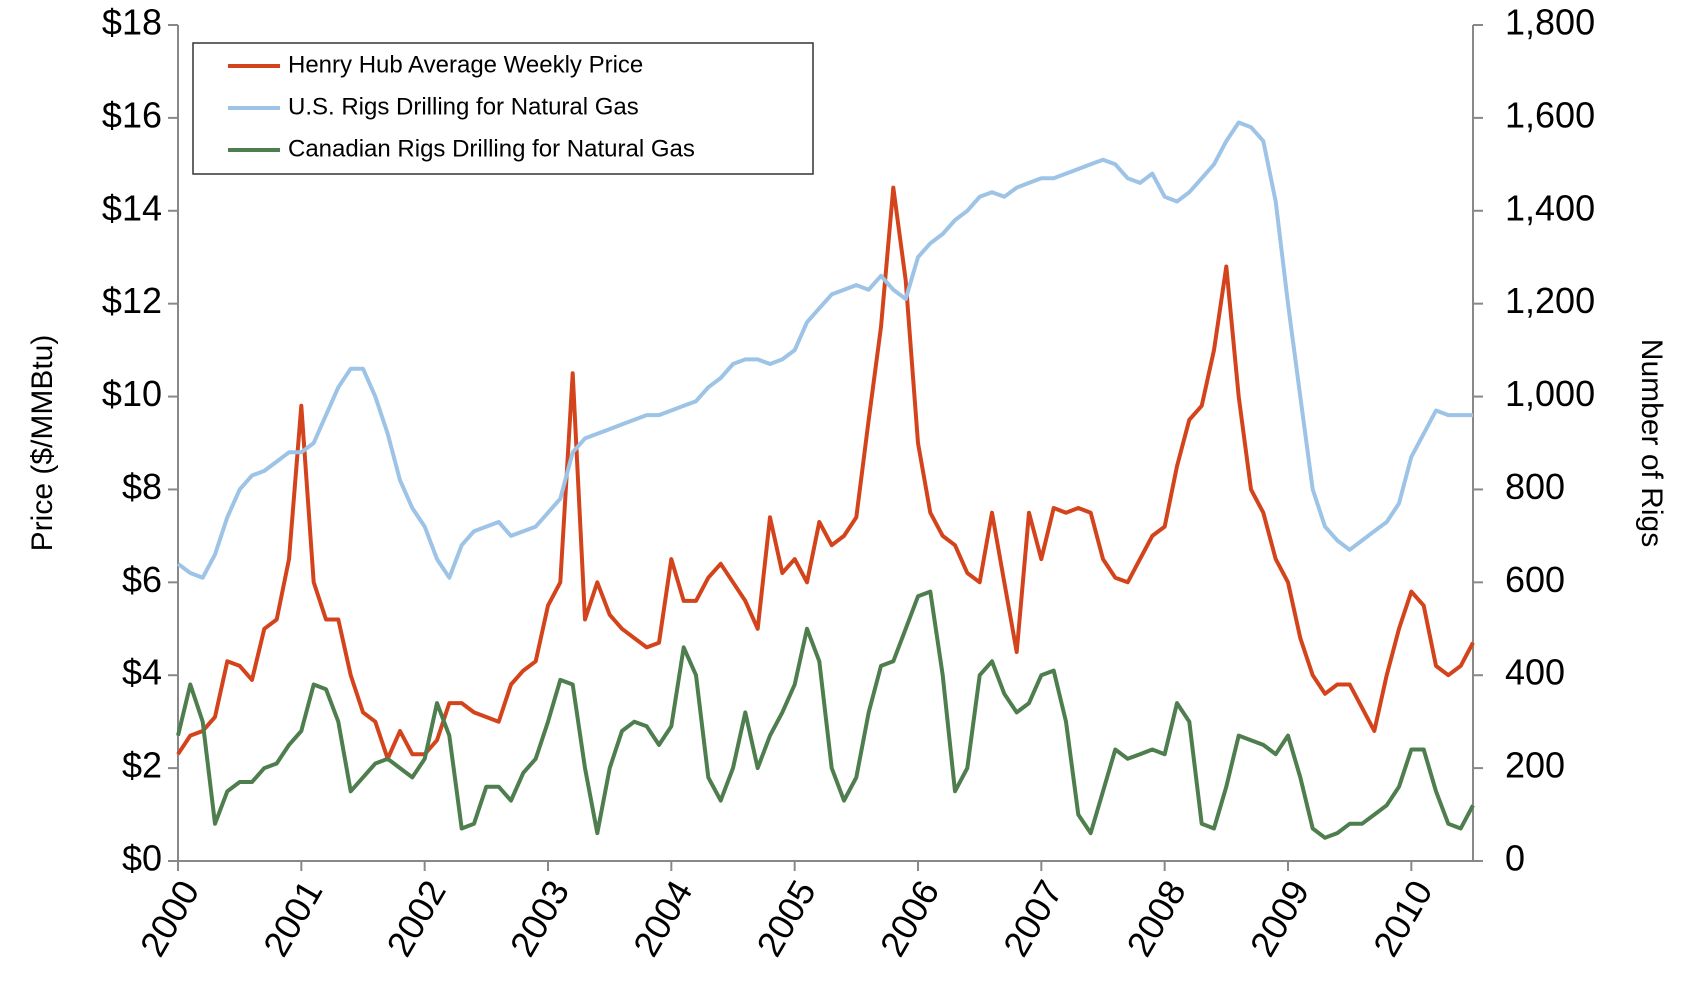 Image resolution: width=1681 pixels, height=999 pixels. What do you see at coordinates (142, 672) in the screenshot?
I see `y-tick-label: $4` at bounding box center [142, 672].